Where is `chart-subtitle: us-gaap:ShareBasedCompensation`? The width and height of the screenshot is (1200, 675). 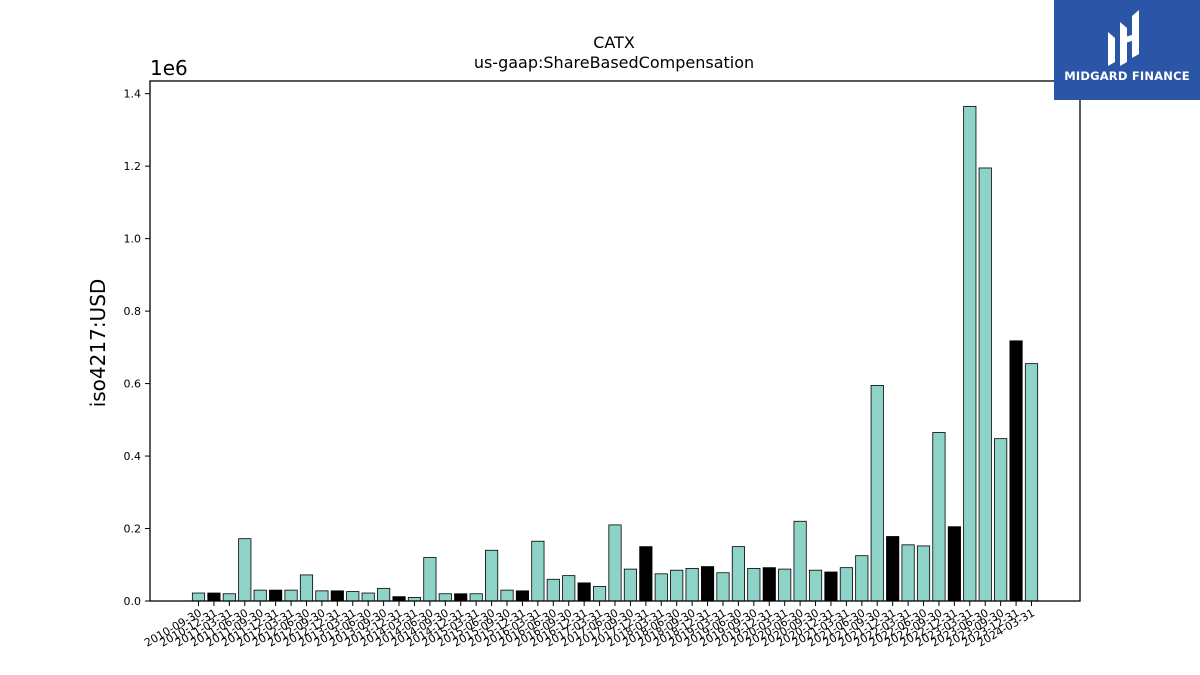
chart-subtitle: us-gaap:ShareBasedCompensation is located at coordinates (614, 62).